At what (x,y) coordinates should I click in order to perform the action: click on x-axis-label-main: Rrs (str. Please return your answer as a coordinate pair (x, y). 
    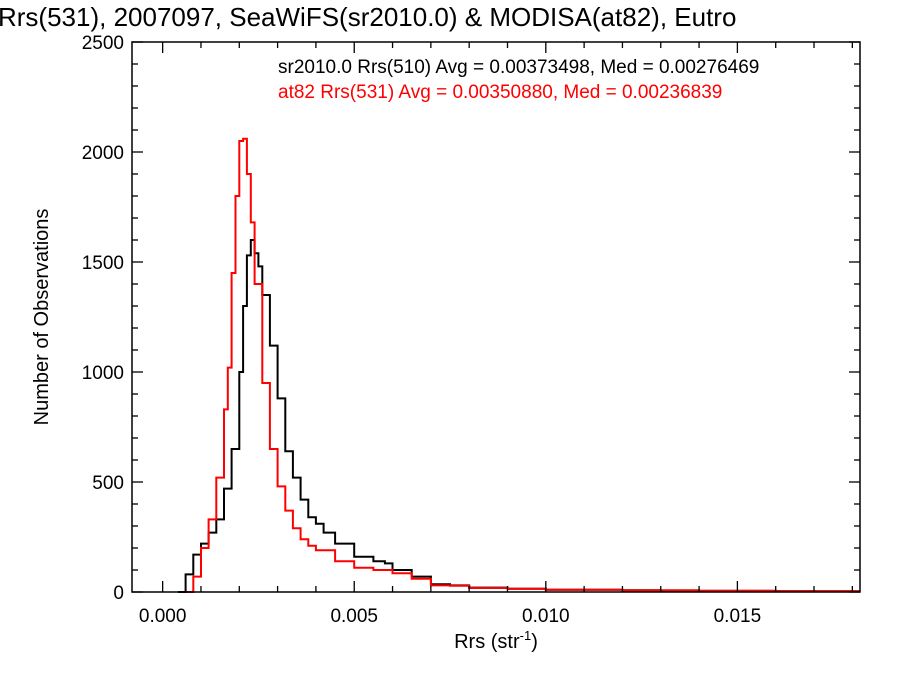
    Looking at the image, I should click on (487, 642).